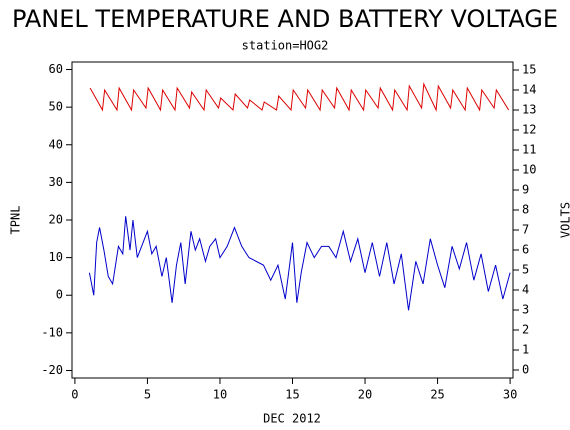 Image resolution: width=570 pixels, height=430 pixels. Describe the element at coordinates (220, 395) in the screenshot. I see `x-tick-label: 10` at that location.